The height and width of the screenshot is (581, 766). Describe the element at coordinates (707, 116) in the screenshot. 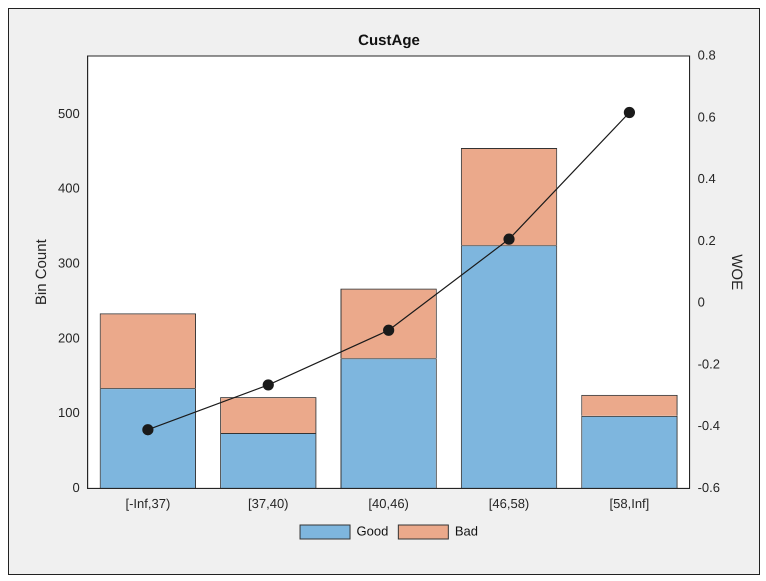

I see `y2-tick-label: 0.6` at that location.